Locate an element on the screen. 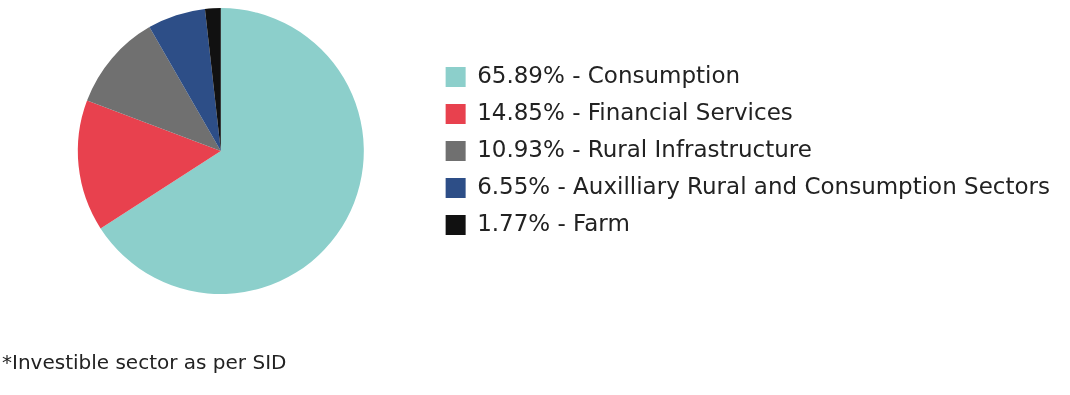 The image size is (1070, 395). legend-label: 1.77% - Farm is located at coordinates (553, 222).